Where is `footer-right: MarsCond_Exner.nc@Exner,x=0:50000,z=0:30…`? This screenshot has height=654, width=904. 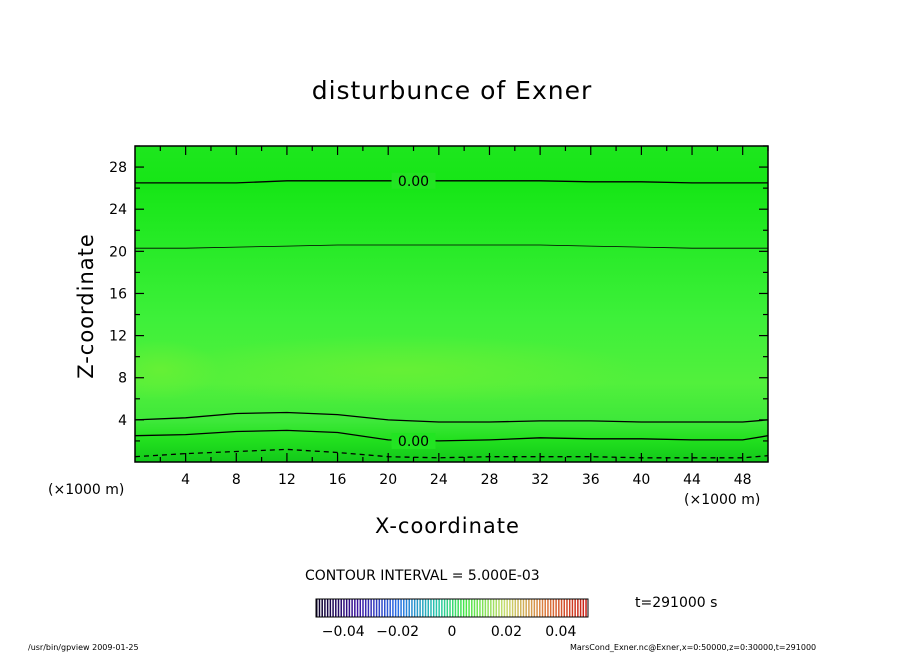
footer-right: MarsCond_Exner.nc@Exner,x=0:50000,z=0:30… is located at coordinates (693, 647).